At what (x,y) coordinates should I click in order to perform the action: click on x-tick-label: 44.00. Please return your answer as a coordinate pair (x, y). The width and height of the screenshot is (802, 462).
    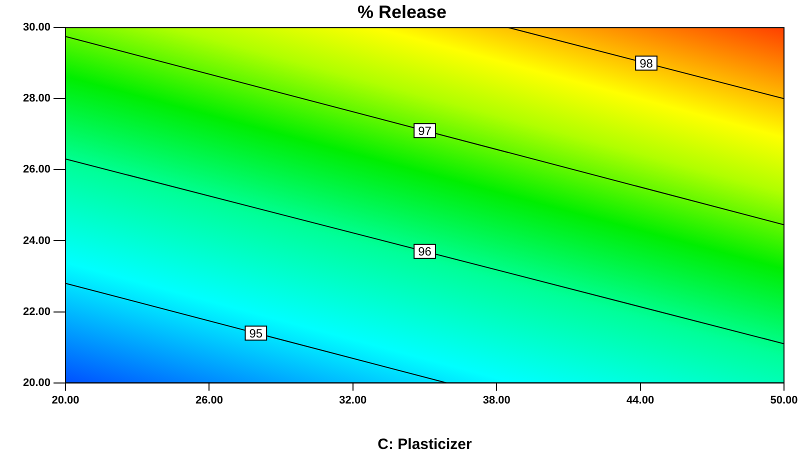
    Looking at the image, I should click on (640, 400).